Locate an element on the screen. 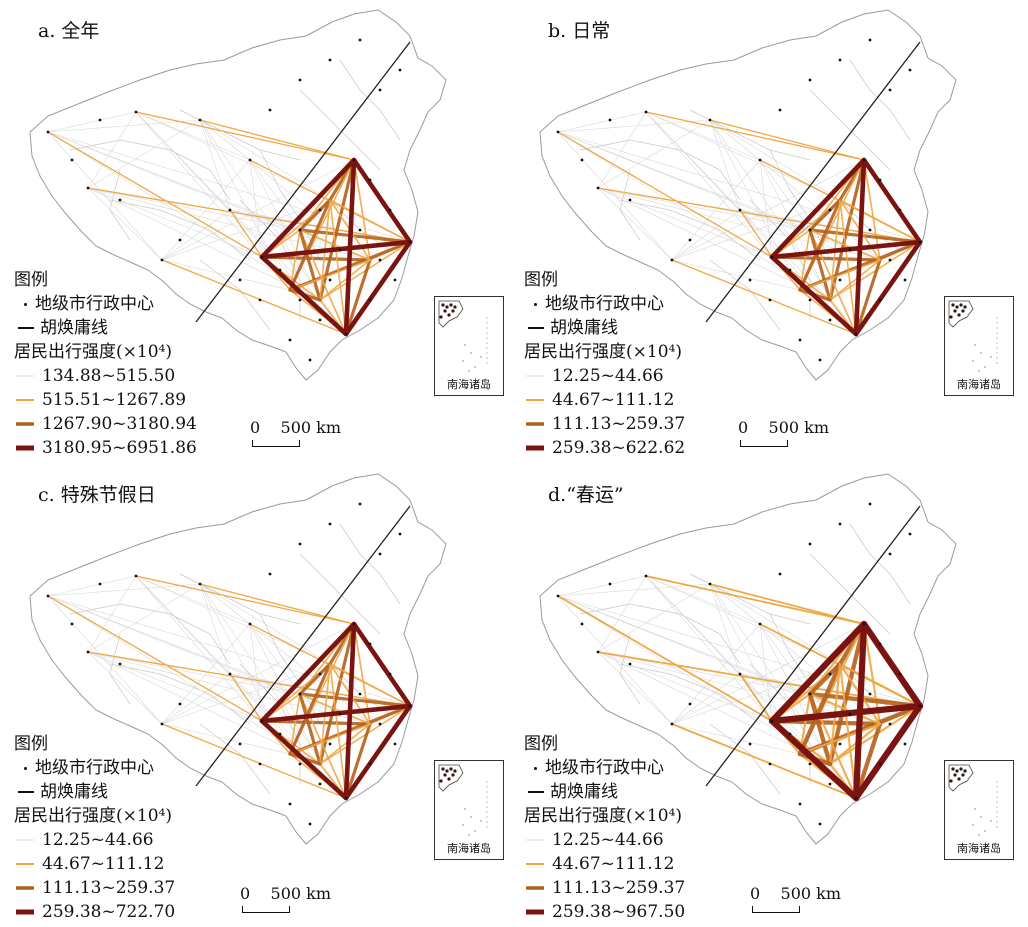 The height and width of the screenshot is (927, 1028). inset-label: 南海诸岛 is located at coordinates (979, 384).